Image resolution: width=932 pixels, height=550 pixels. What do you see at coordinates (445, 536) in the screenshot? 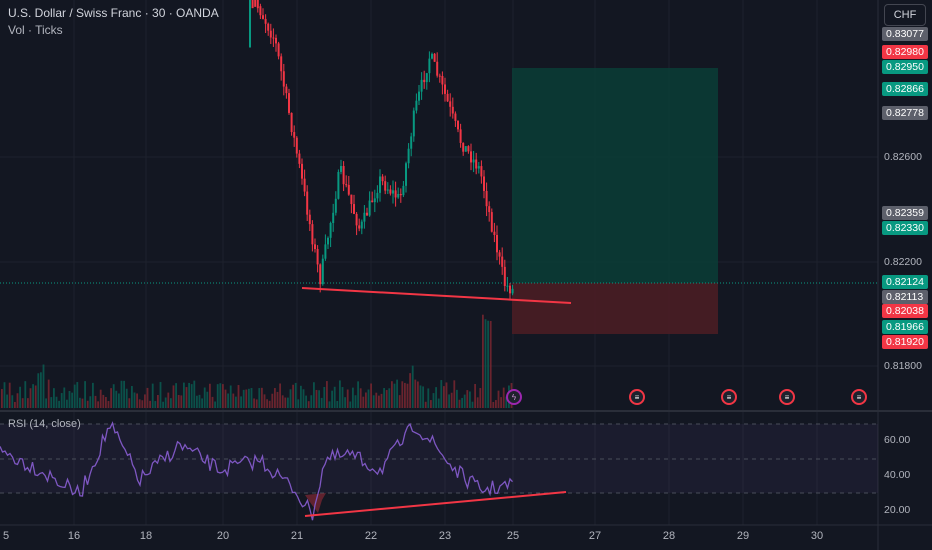
I see `time-label: 23` at bounding box center [445, 536].